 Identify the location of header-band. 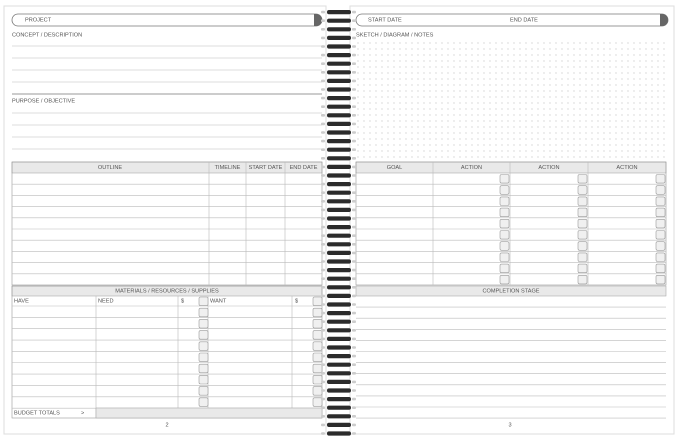
(511, 291).